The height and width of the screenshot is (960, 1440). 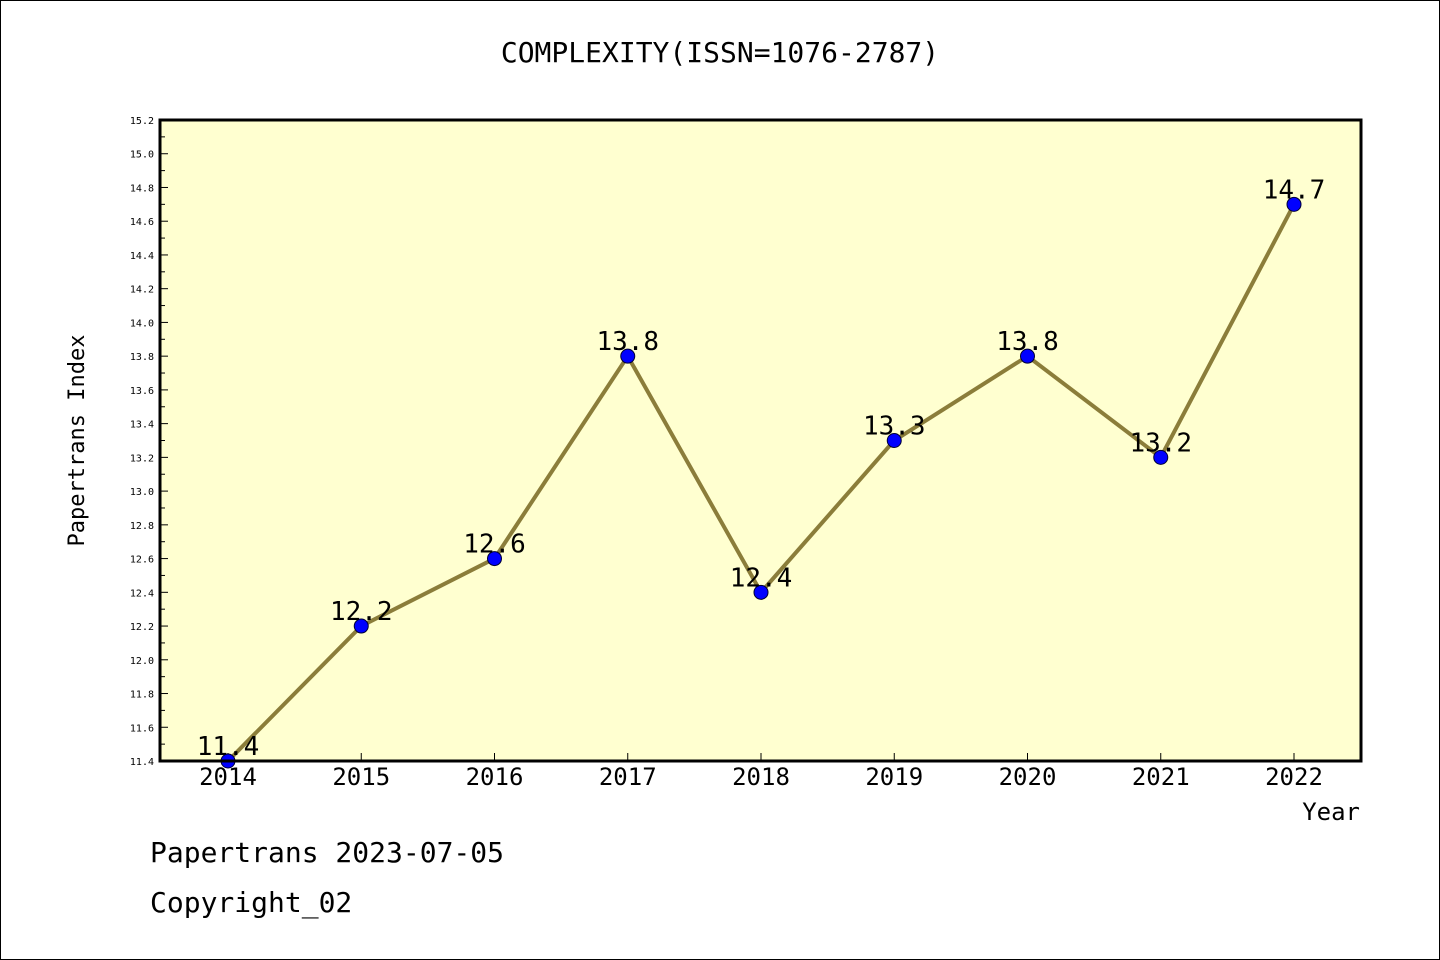 What do you see at coordinates (894, 427) in the screenshot?
I see `data-label: 13.3` at bounding box center [894, 427].